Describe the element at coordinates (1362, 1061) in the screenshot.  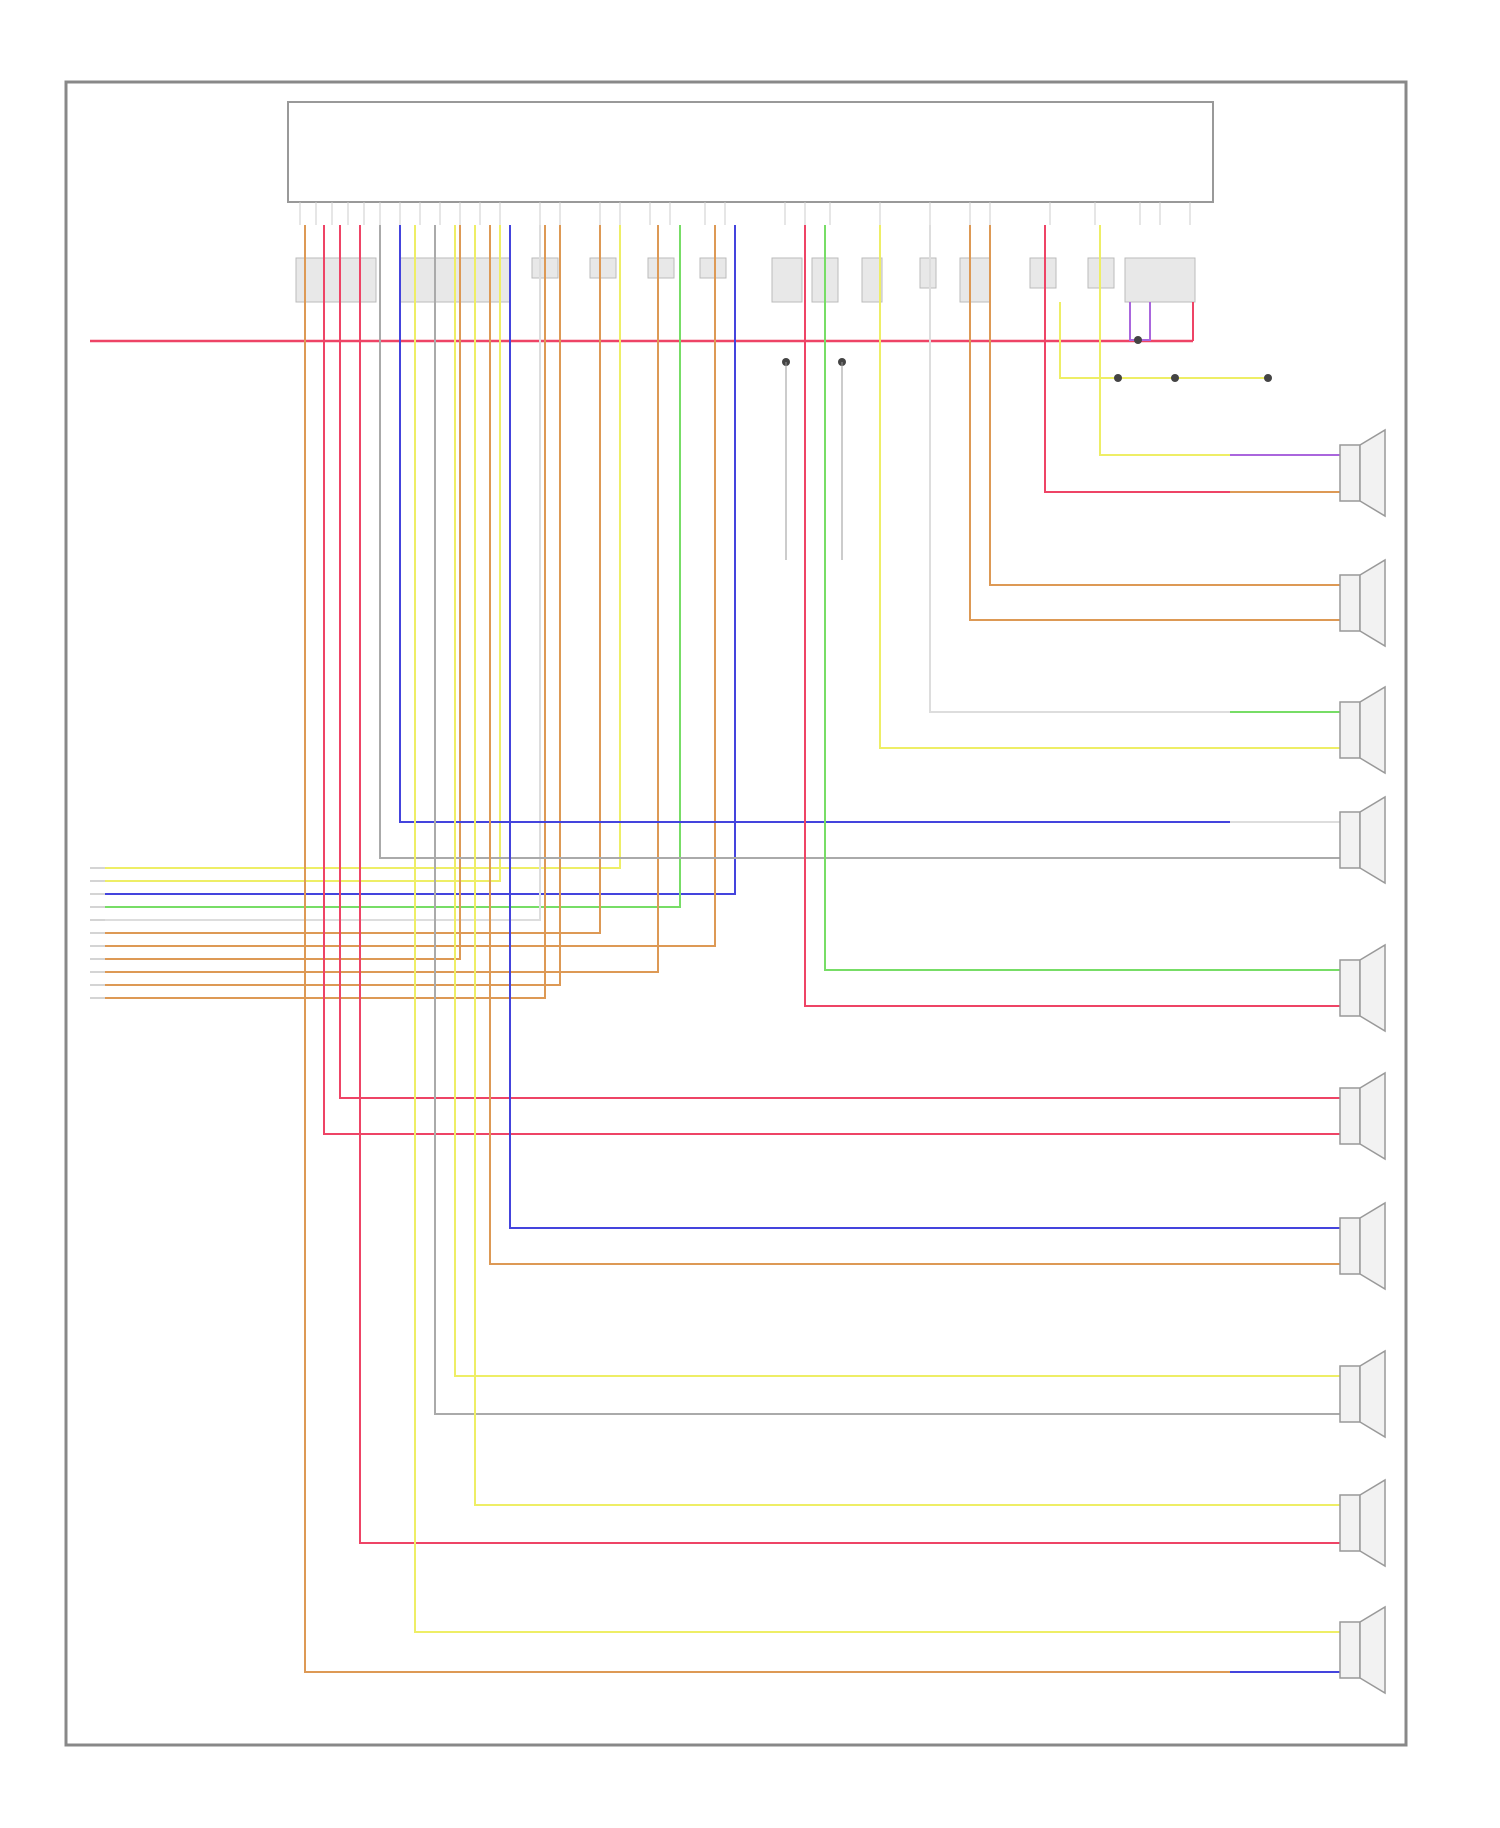
I see `speaker-symbols` at that location.